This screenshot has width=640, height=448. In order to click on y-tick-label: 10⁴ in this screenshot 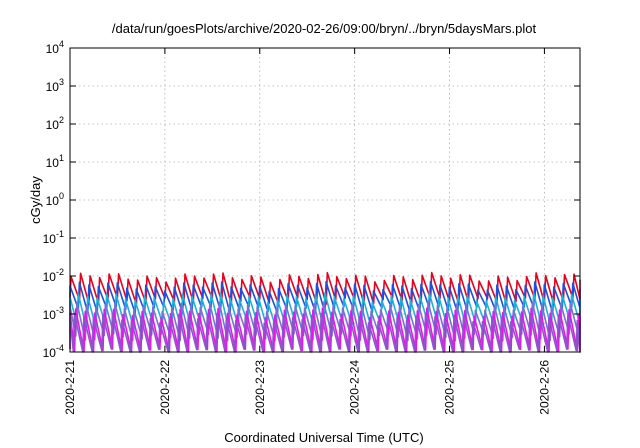, I will do `click(55, 47)`.